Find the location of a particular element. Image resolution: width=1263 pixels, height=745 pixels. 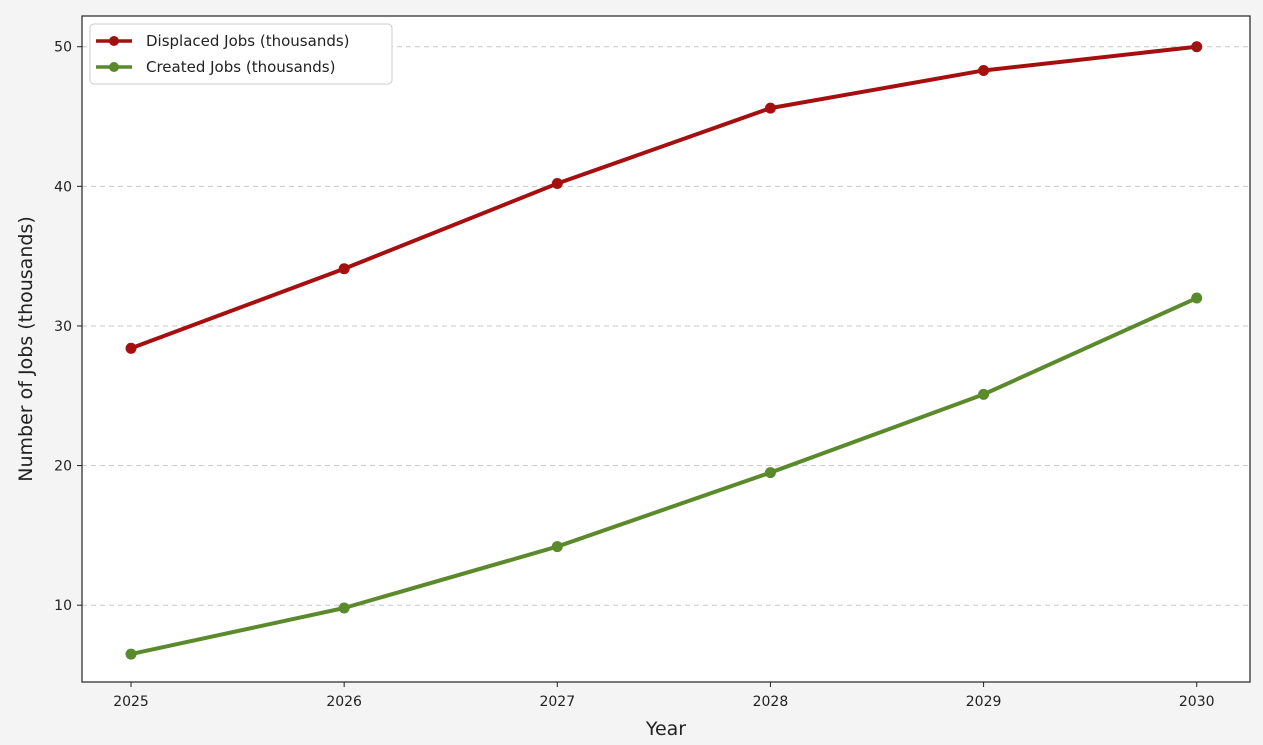

x-tick-label-2025: 2025 is located at coordinates (131, 702).